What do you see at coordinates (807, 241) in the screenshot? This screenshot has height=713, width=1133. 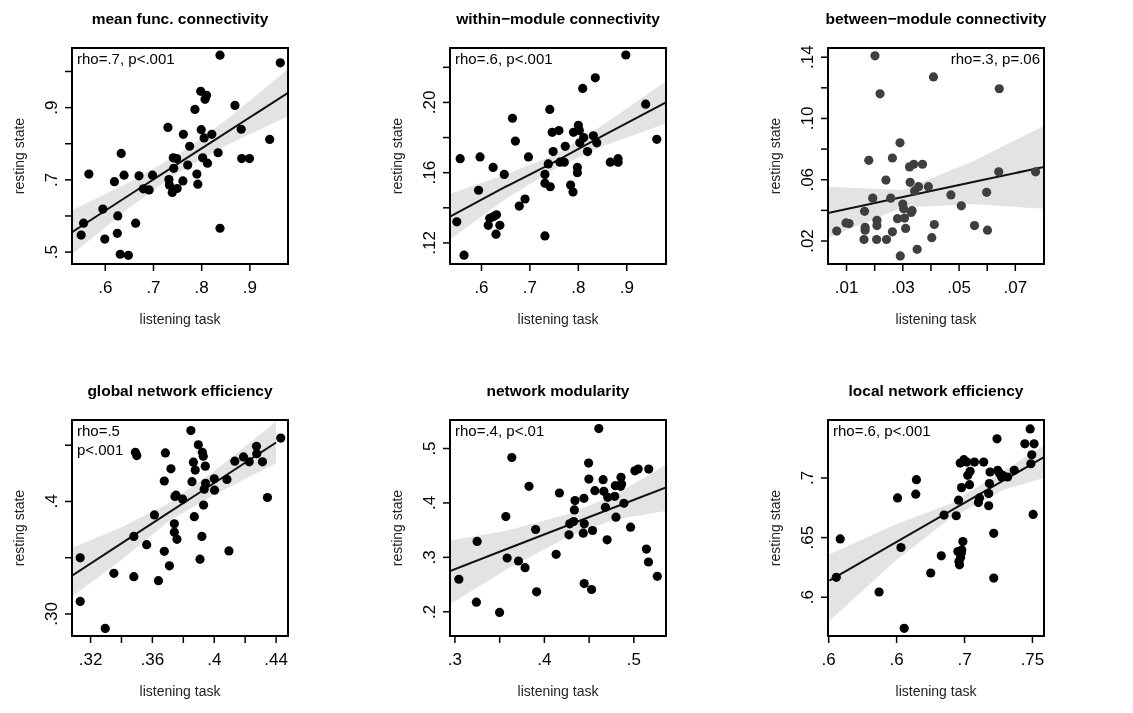 I see `y-tick-label: .02` at bounding box center [807, 241].